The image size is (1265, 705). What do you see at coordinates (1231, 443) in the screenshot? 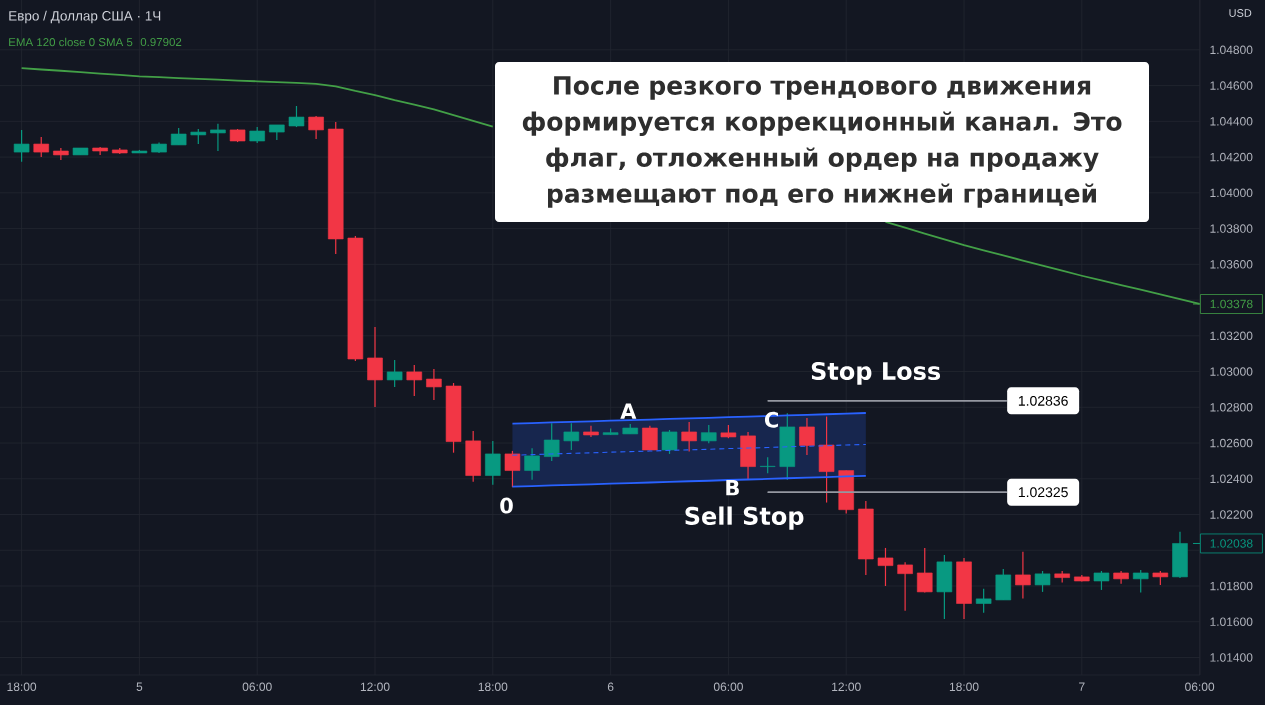
I see `y-tick-label: 1.02600` at bounding box center [1231, 443].